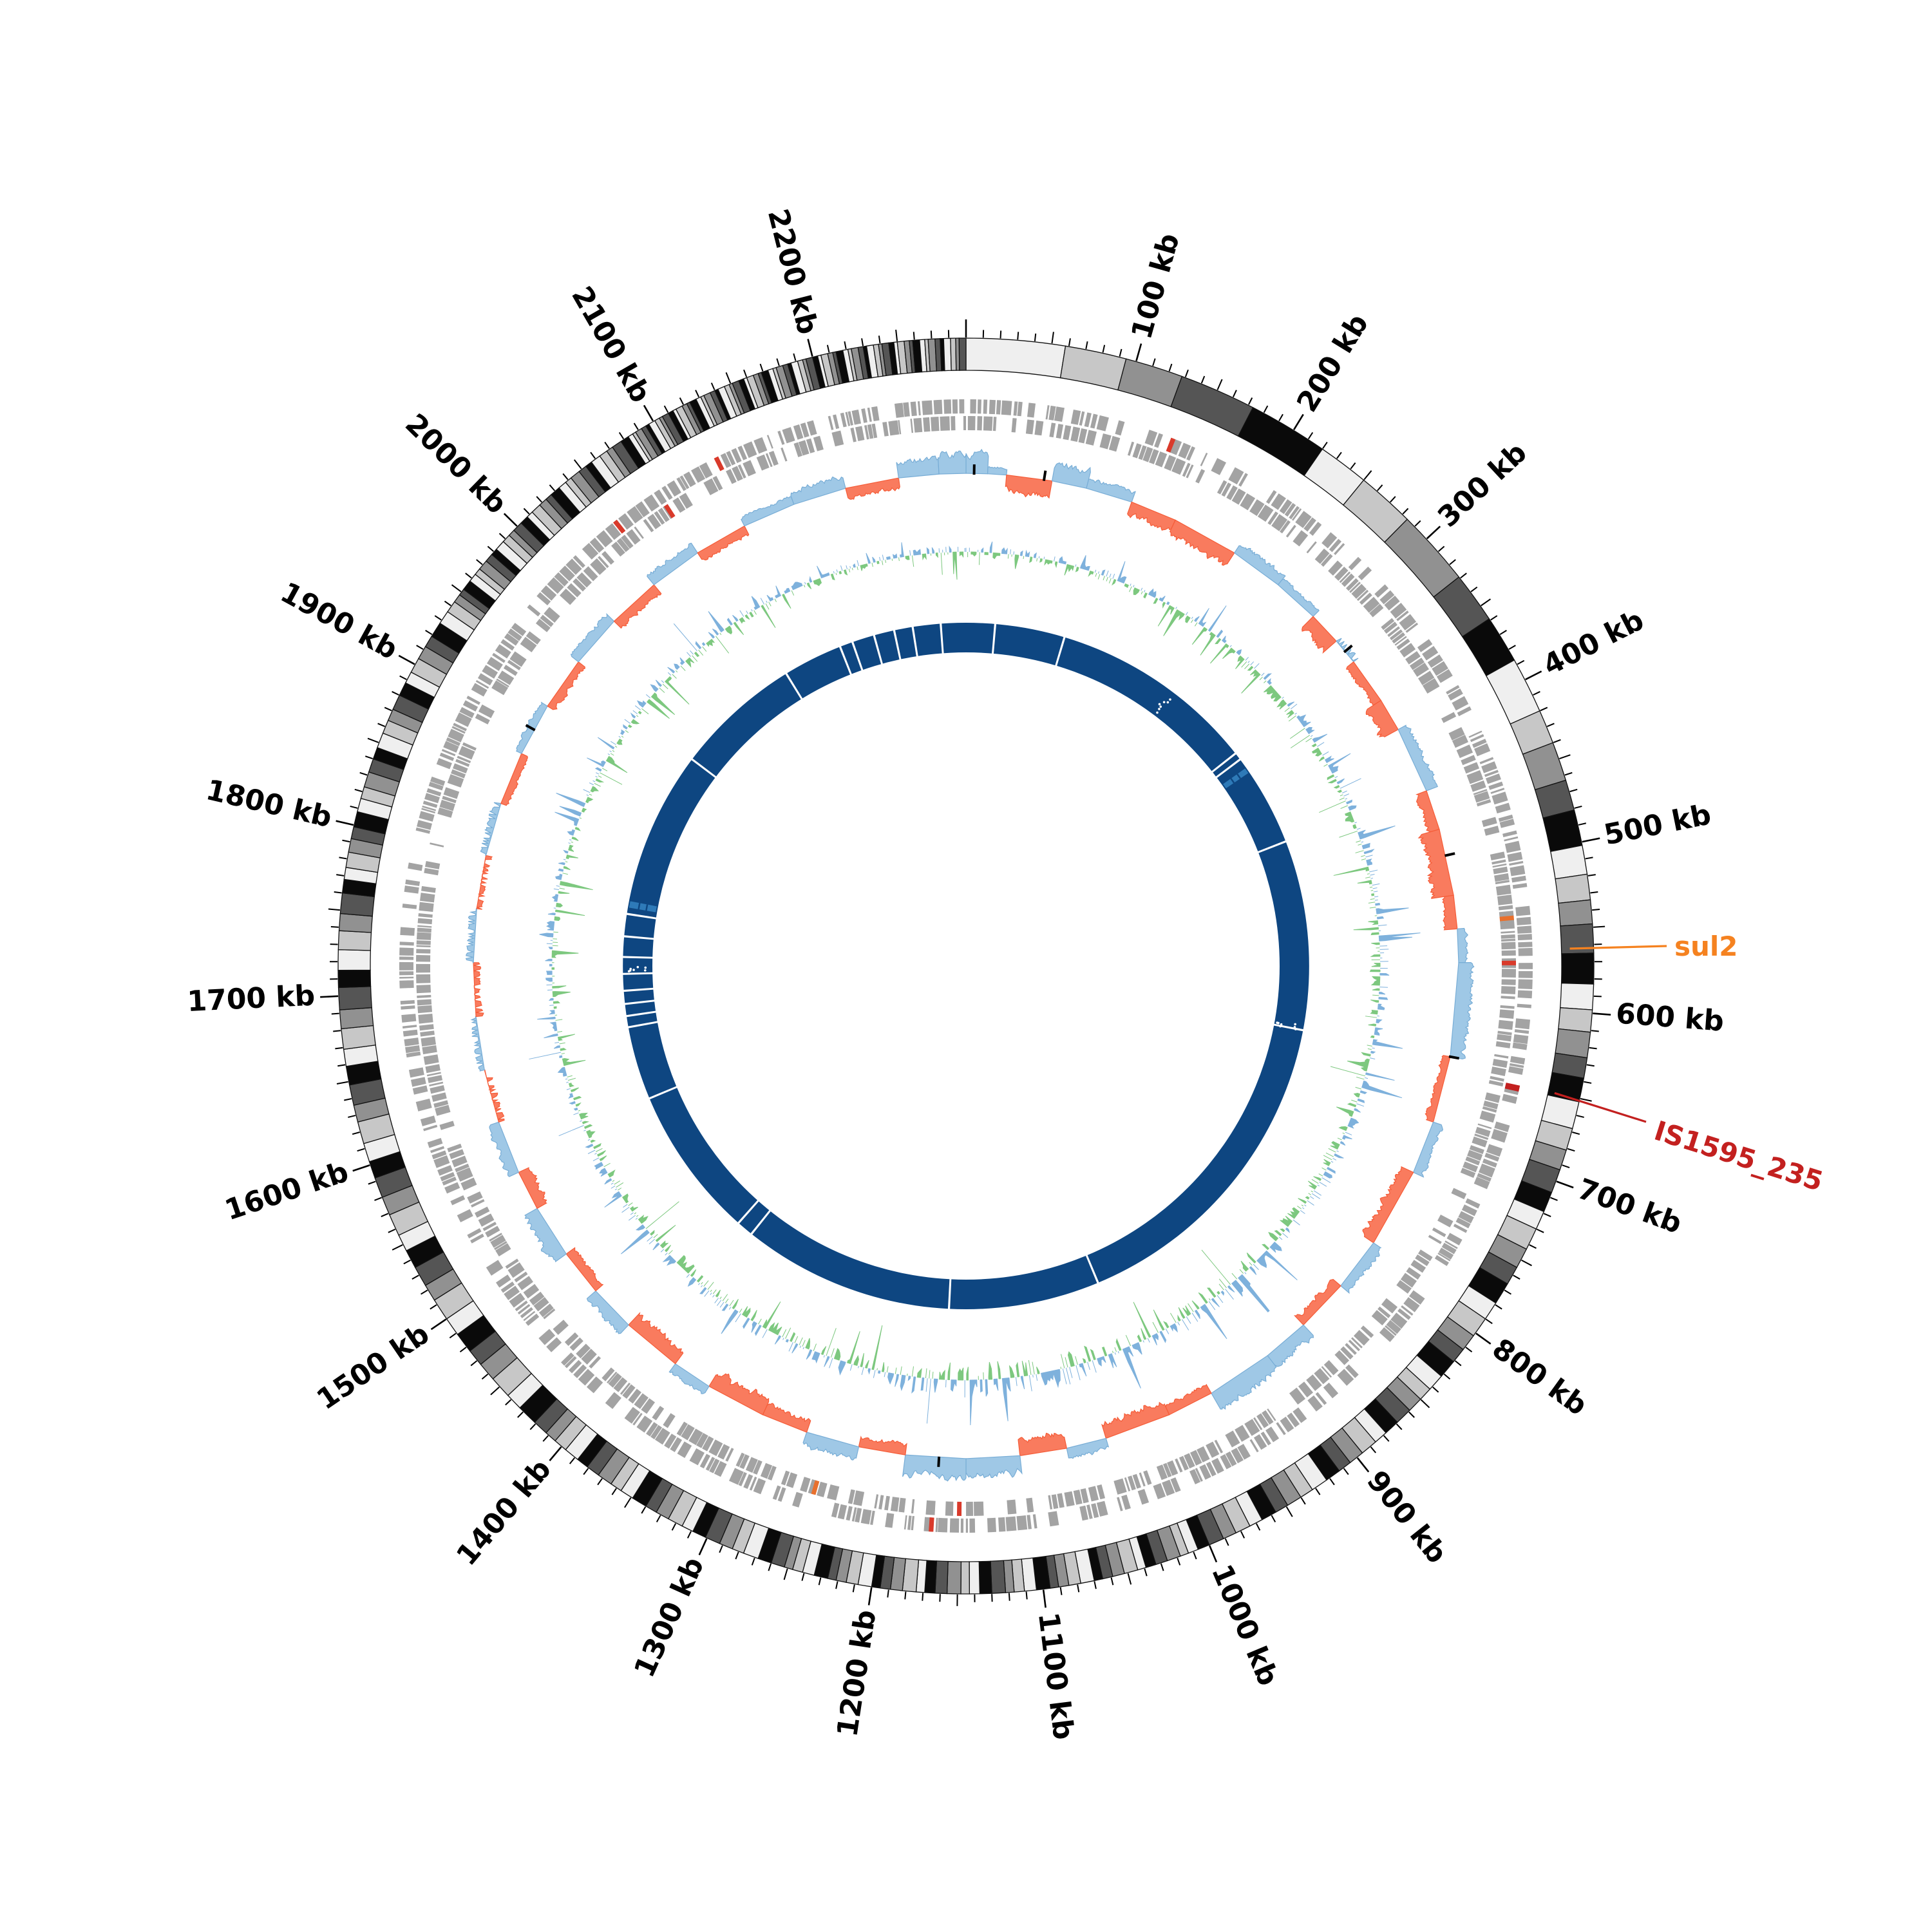 The image size is (1932, 1932). I want to click on coverage-light-segment, so click(1236, 779).